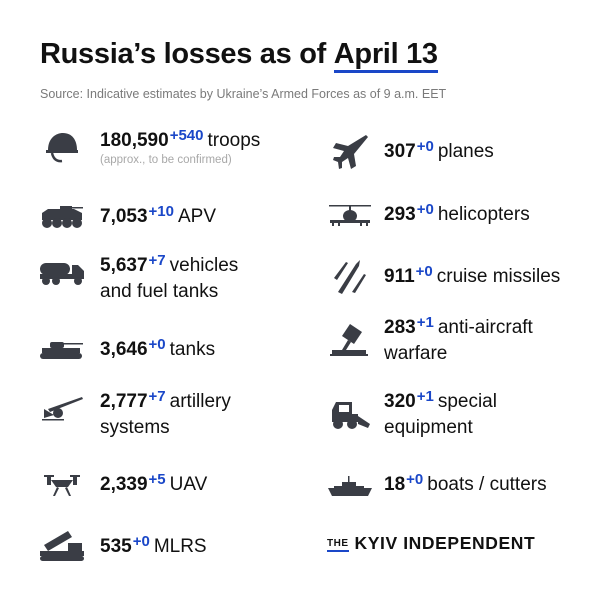 Image resolution: width=600 pixels, height=600 pixels. Describe the element at coordinates (186, 135) in the screenshot. I see `troops-delta: +540` at that location.